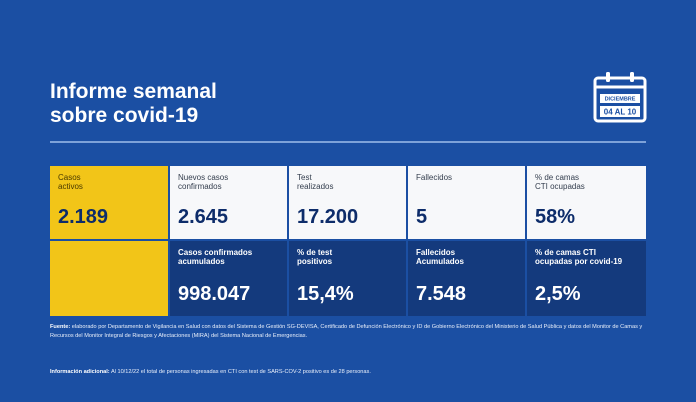 Image resolution: width=696 pixels, height=402 pixels. Describe the element at coordinates (586, 202) in the screenshot. I see `stat-icu-occupancy: % de camas CTI ocupadas 58%` at that location.